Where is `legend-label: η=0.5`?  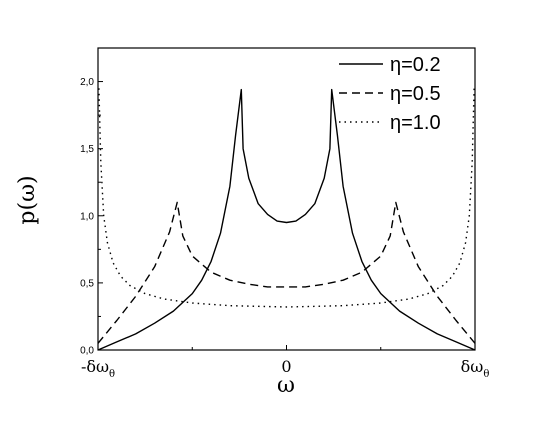 legend-label: η=0.5 is located at coordinates (415, 94).